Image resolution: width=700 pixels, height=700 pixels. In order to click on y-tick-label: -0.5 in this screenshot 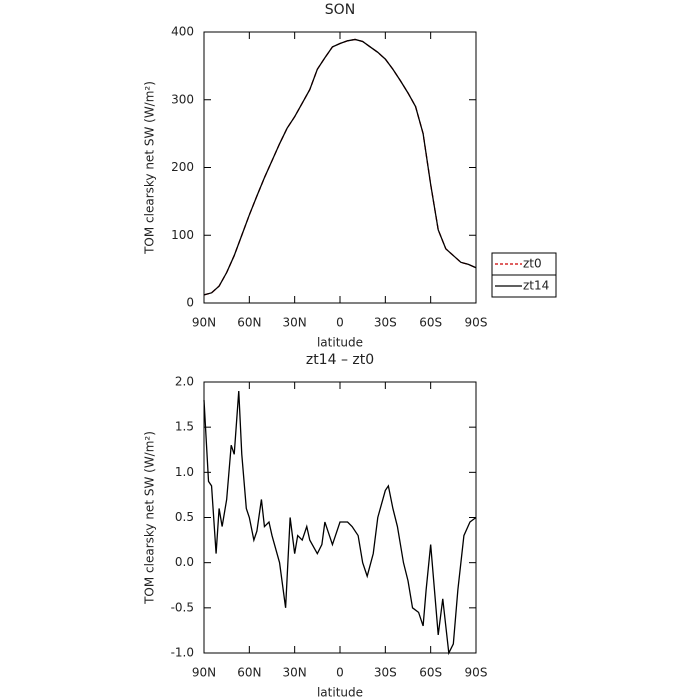, I will do `click(182, 607)`.